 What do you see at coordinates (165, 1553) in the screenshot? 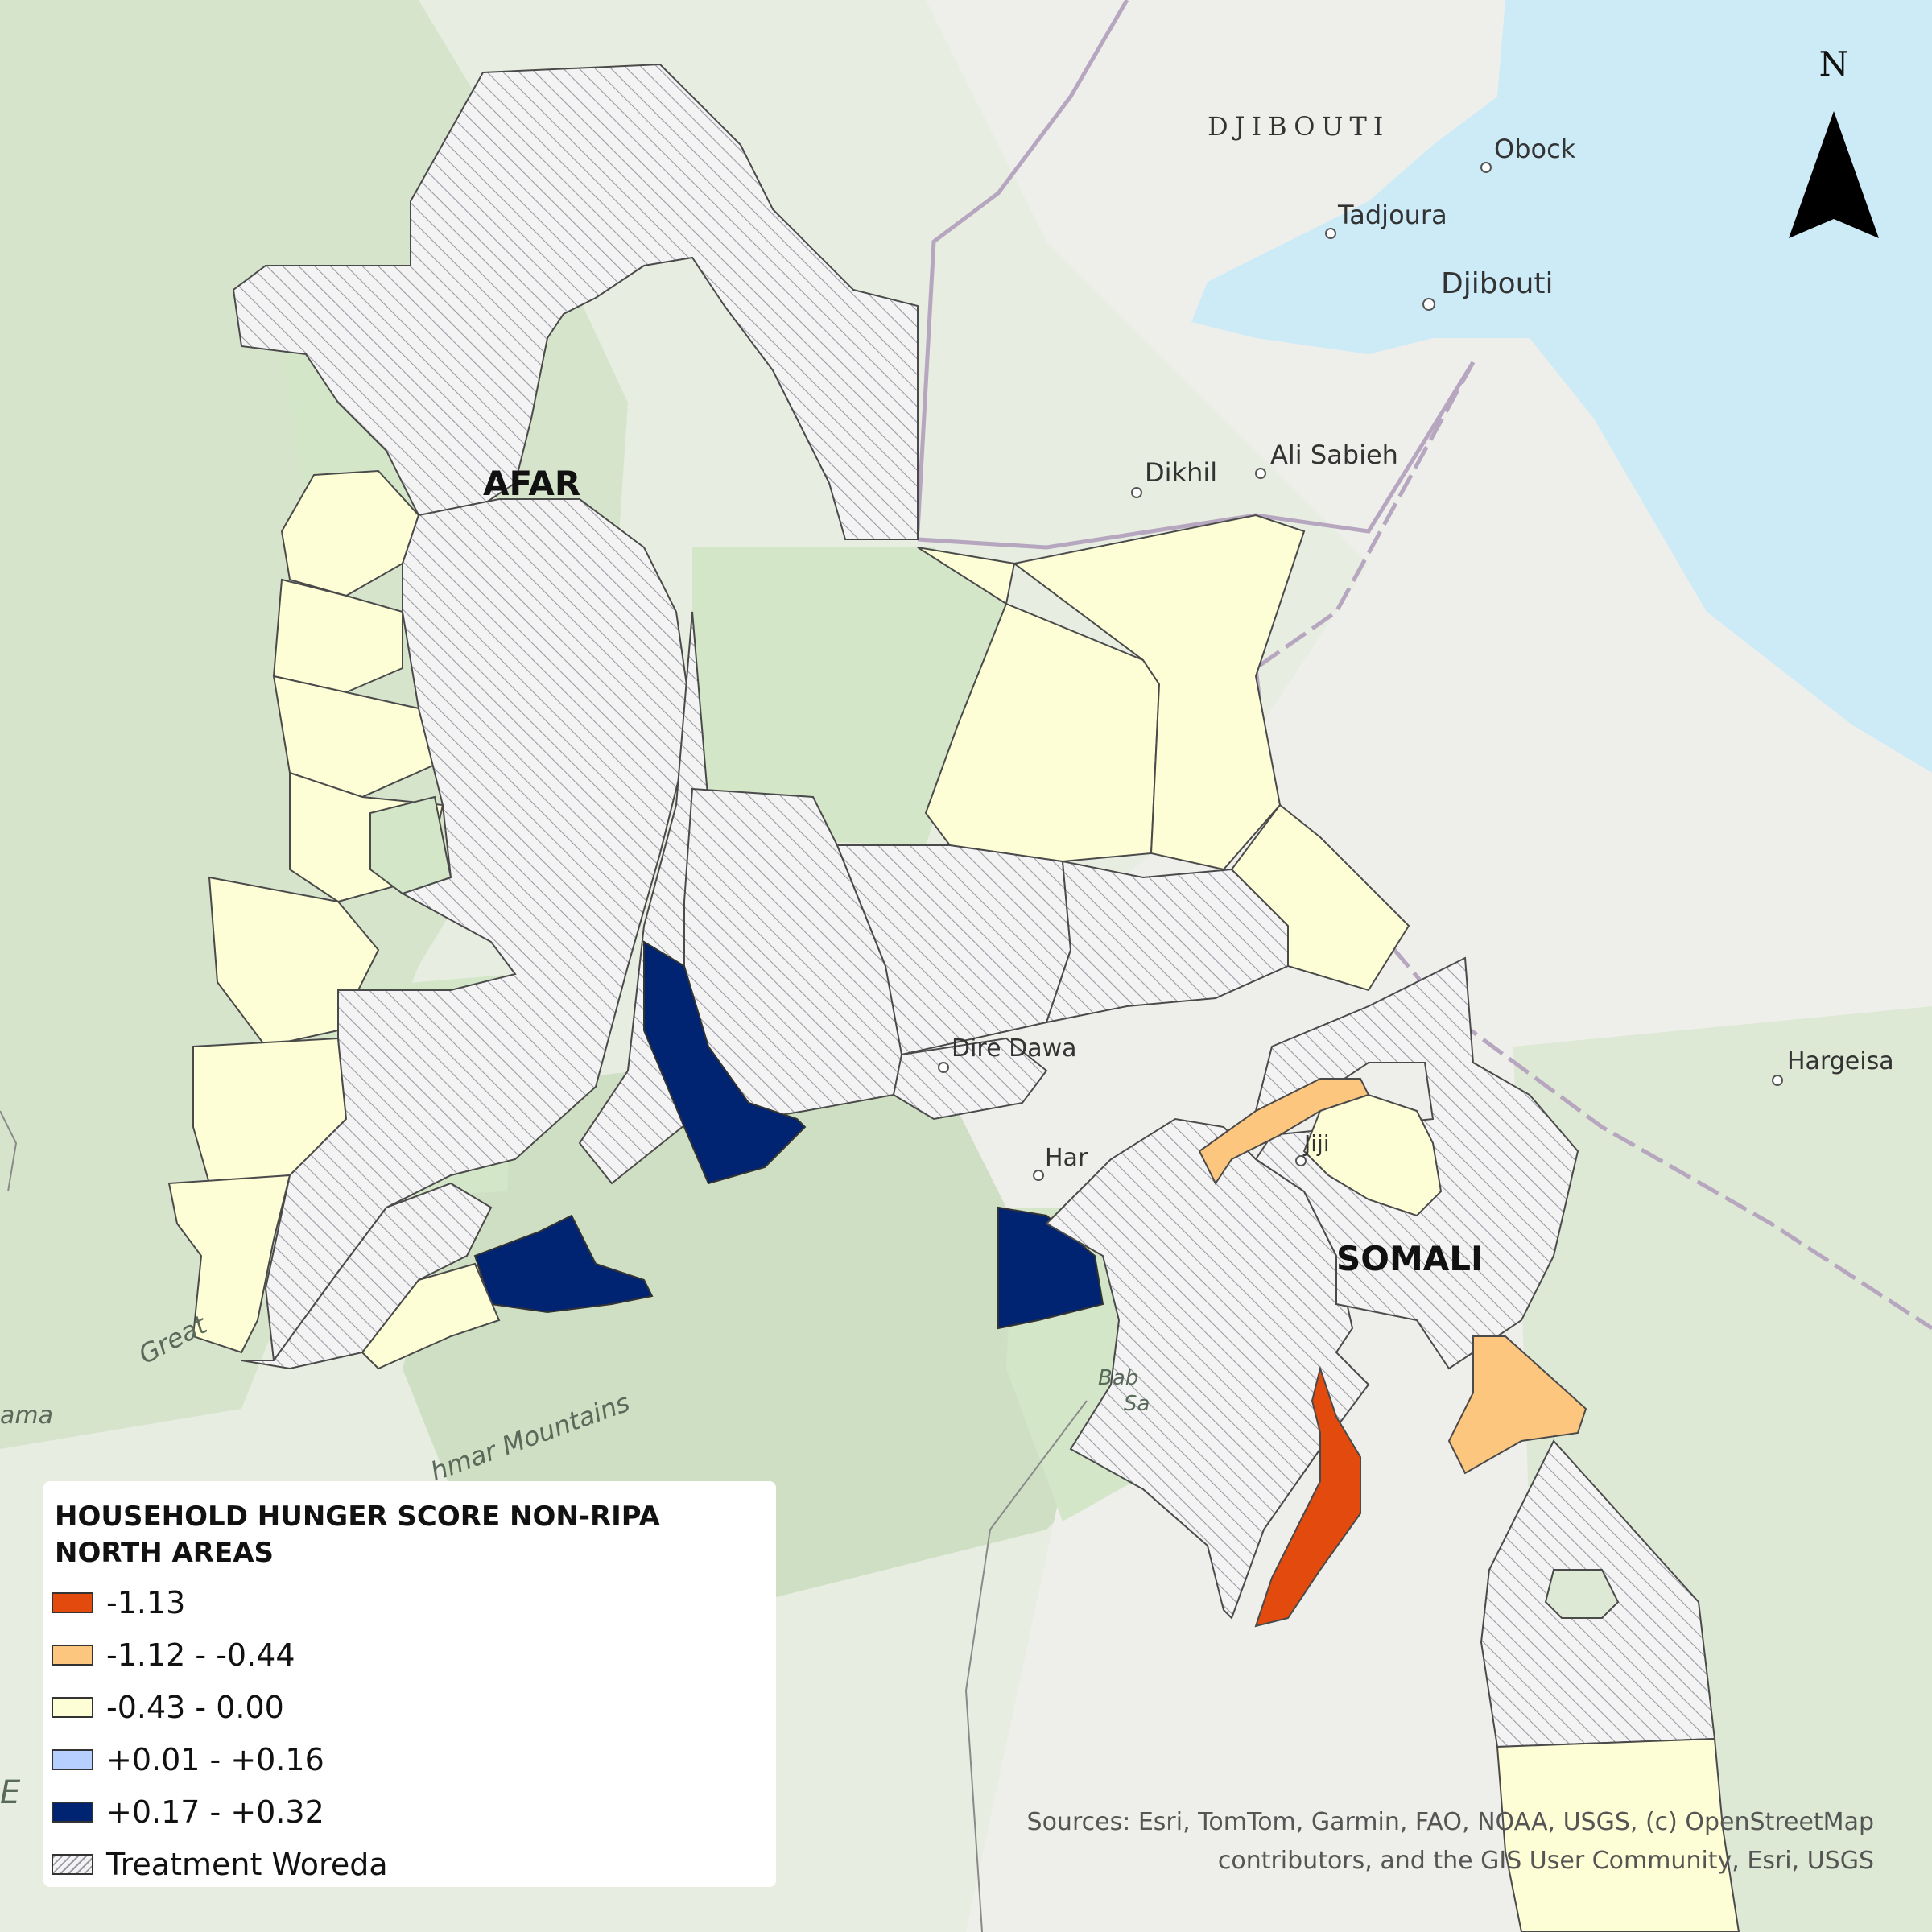
I see `legend-title-line2: NORTH AREAS` at bounding box center [165, 1553].